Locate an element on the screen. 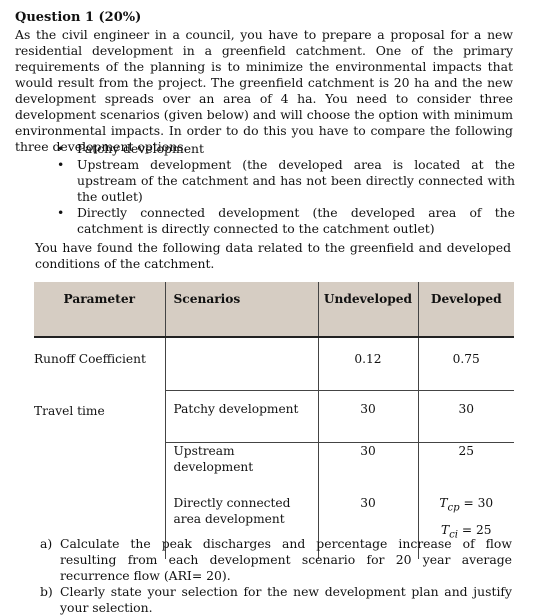 This screenshot has height=616, width=538. cell-direct-developed: Tcp = 30 Tci = 25 is located at coordinates (465, 524).